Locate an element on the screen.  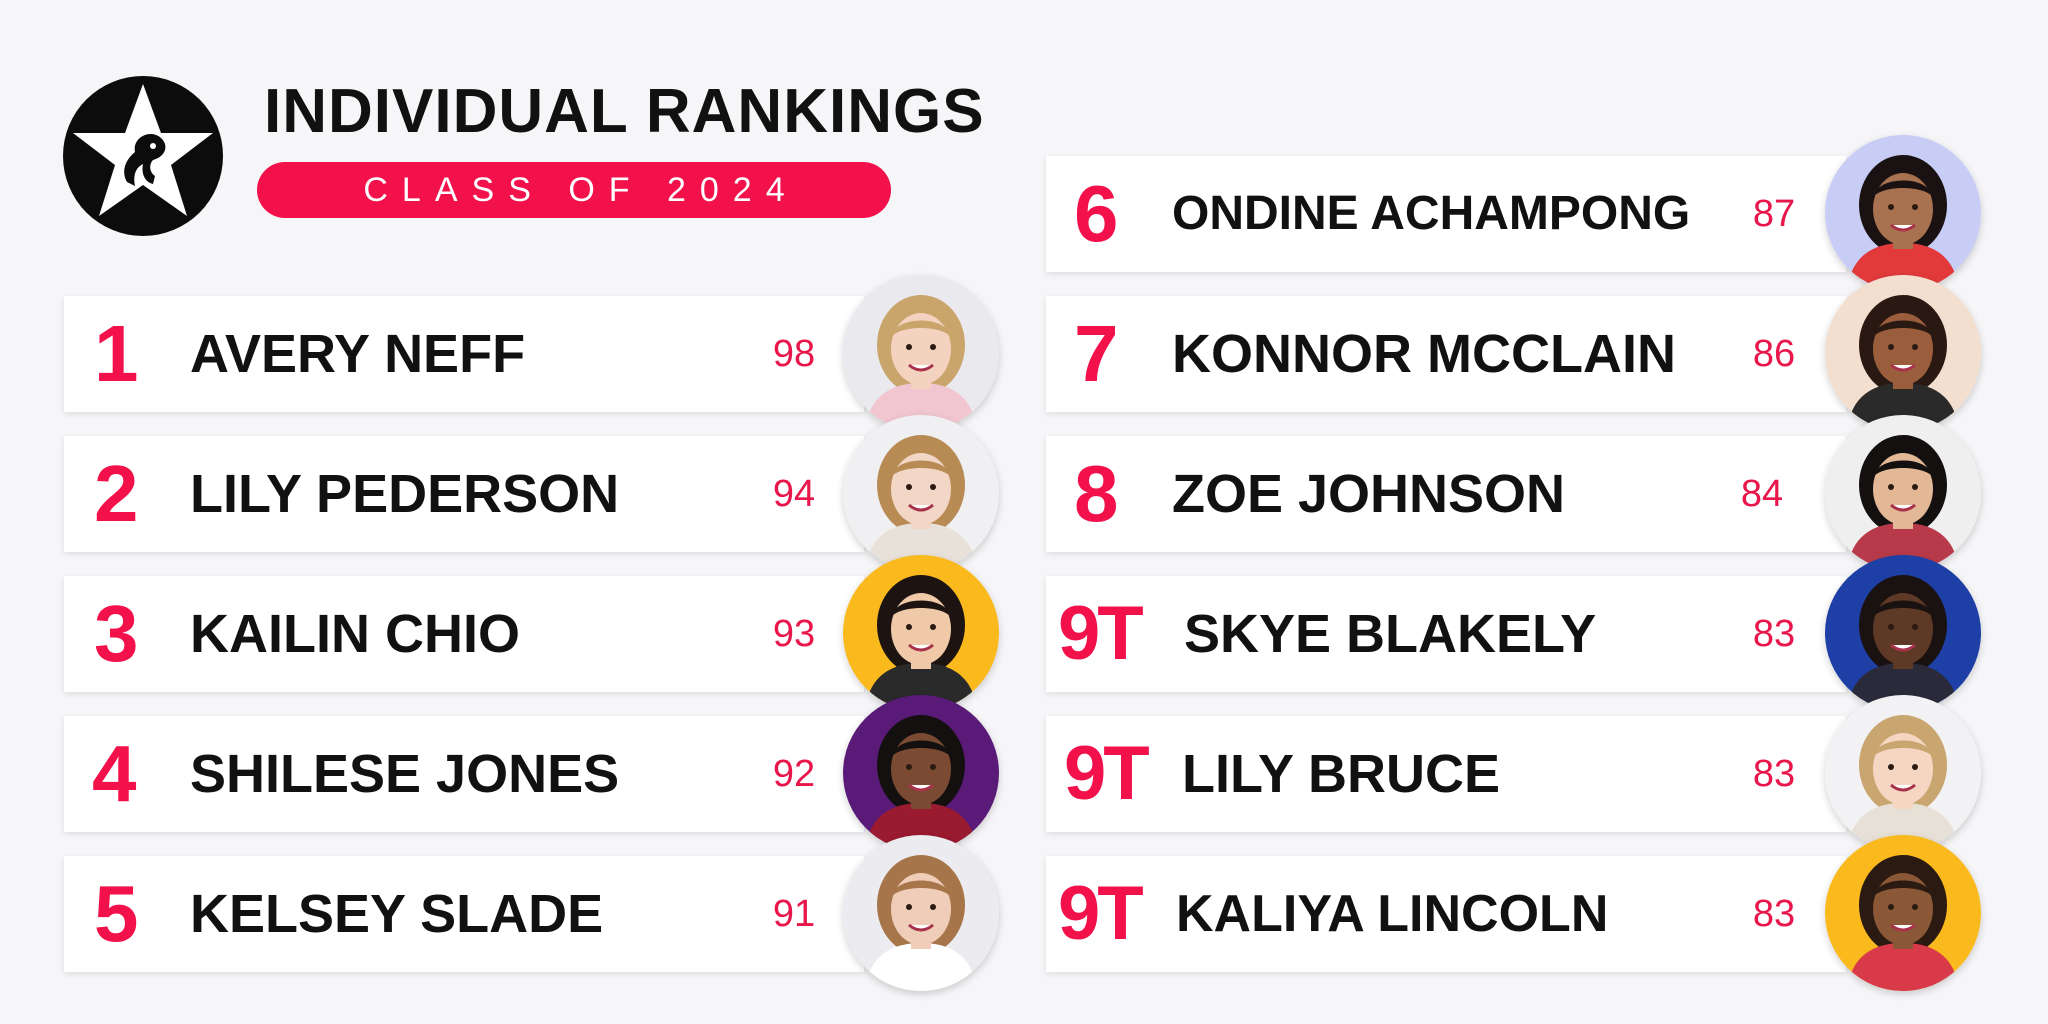
ranking-row-1: 1 AVERY NEFF 98 is located at coordinates (464, 354).